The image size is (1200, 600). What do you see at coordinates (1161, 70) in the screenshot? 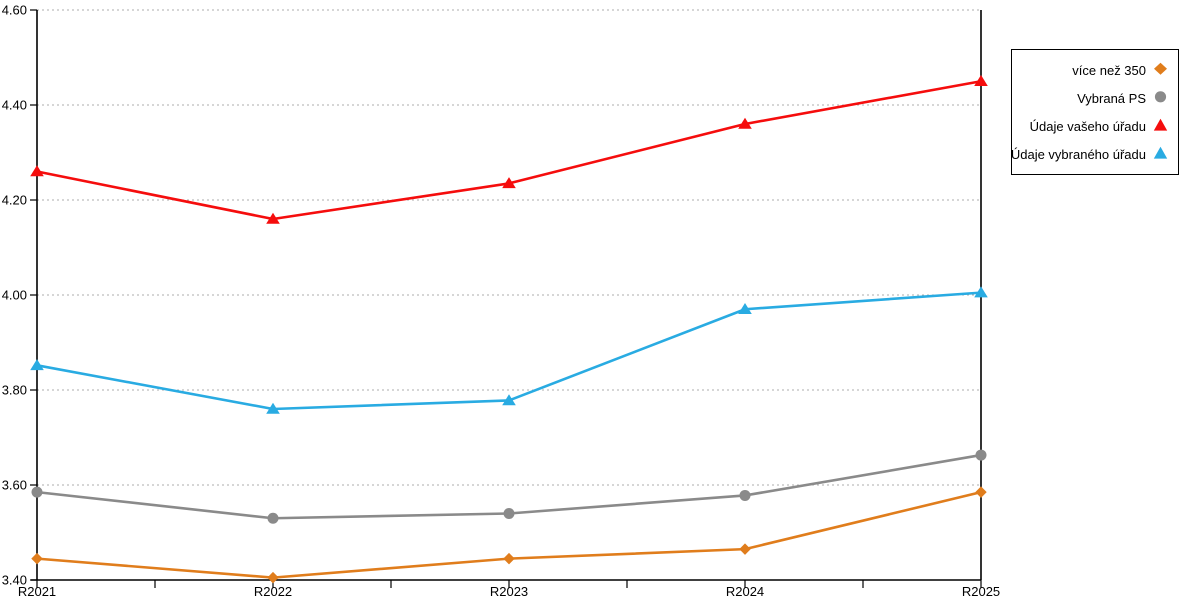
I see `legend-marker-diamond-icon` at bounding box center [1161, 70].